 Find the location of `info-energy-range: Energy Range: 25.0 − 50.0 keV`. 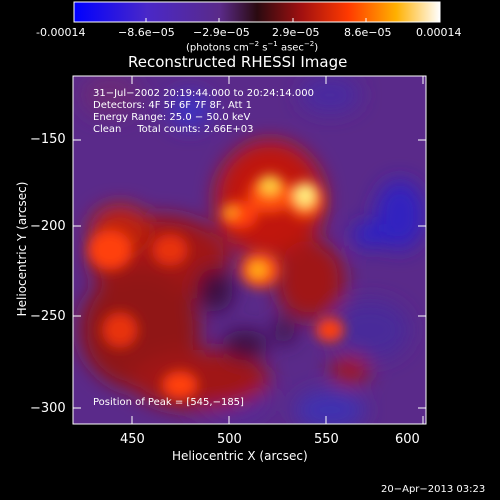

info-energy-range: Energy Range: 25.0 − 50.0 keV is located at coordinates (172, 117).